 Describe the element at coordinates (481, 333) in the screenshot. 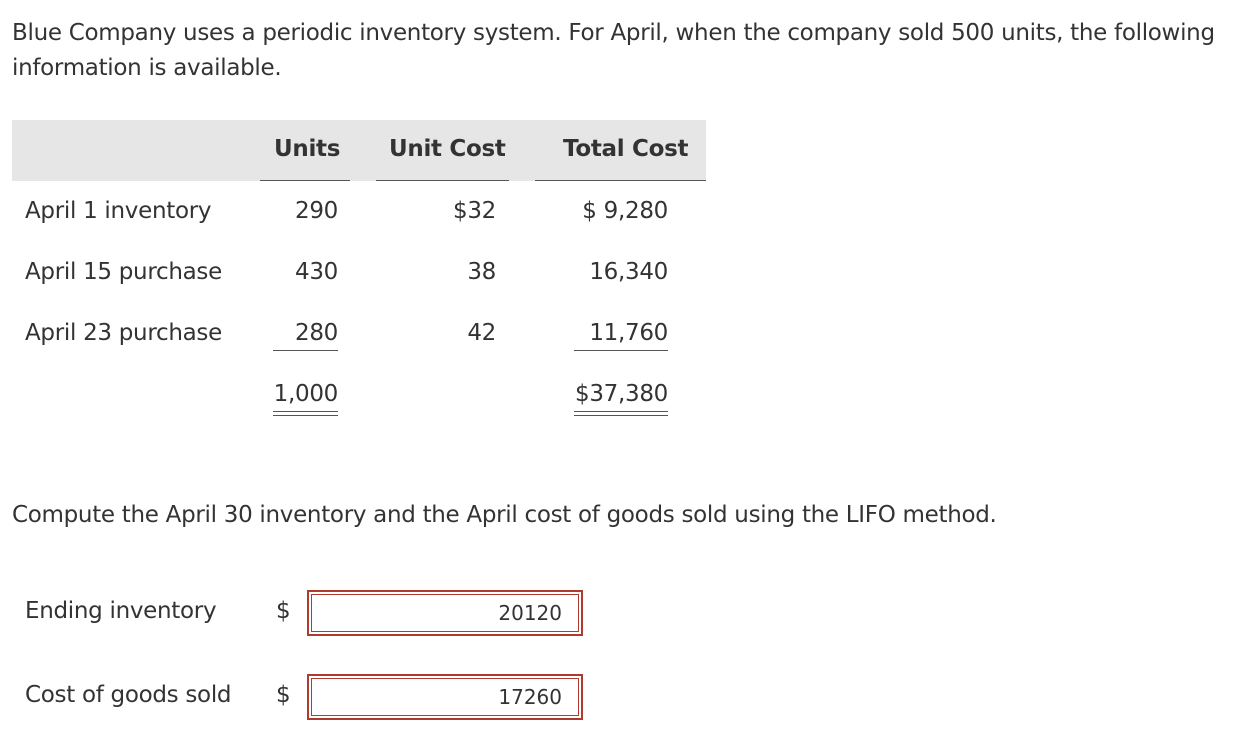

I see `cell-unit-cost: 42` at that location.